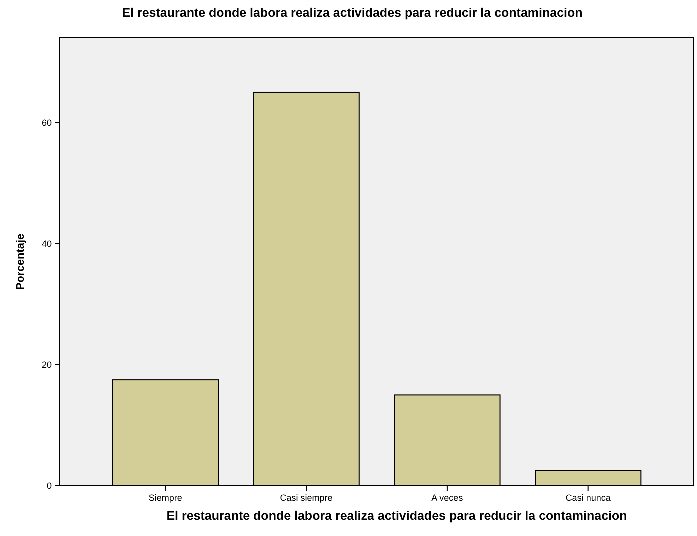 The width and height of the screenshot is (697, 536). What do you see at coordinates (352, 13) in the screenshot?
I see `chart-title: El restaurante donde labora realiza actividades para reducir la contaminacion` at bounding box center [352, 13].